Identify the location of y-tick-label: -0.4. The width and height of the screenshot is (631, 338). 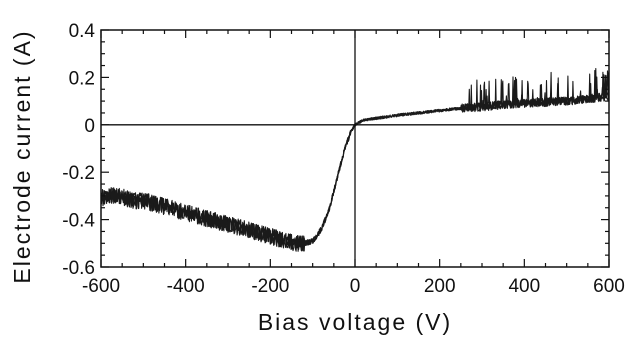
(78, 221).